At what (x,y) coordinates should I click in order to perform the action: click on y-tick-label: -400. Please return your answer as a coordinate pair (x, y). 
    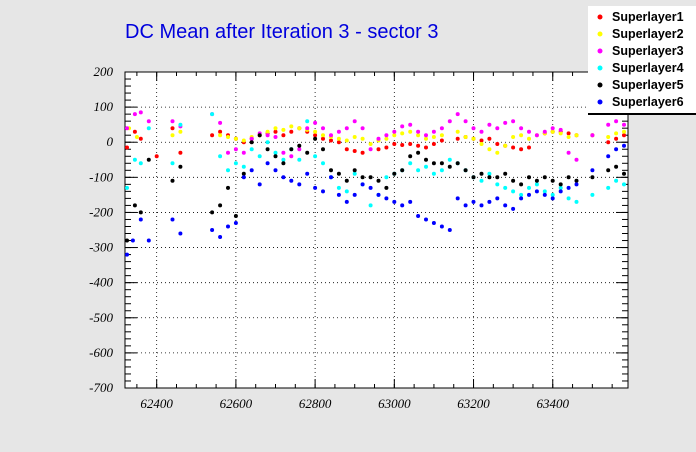
    Looking at the image, I should click on (101, 282).